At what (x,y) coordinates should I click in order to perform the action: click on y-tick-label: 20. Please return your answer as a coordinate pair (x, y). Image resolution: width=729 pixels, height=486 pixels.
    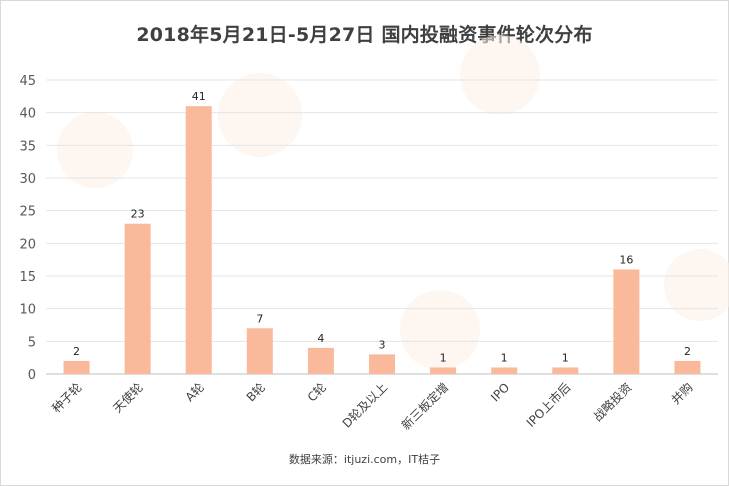
    Looking at the image, I should click on (27, 244).